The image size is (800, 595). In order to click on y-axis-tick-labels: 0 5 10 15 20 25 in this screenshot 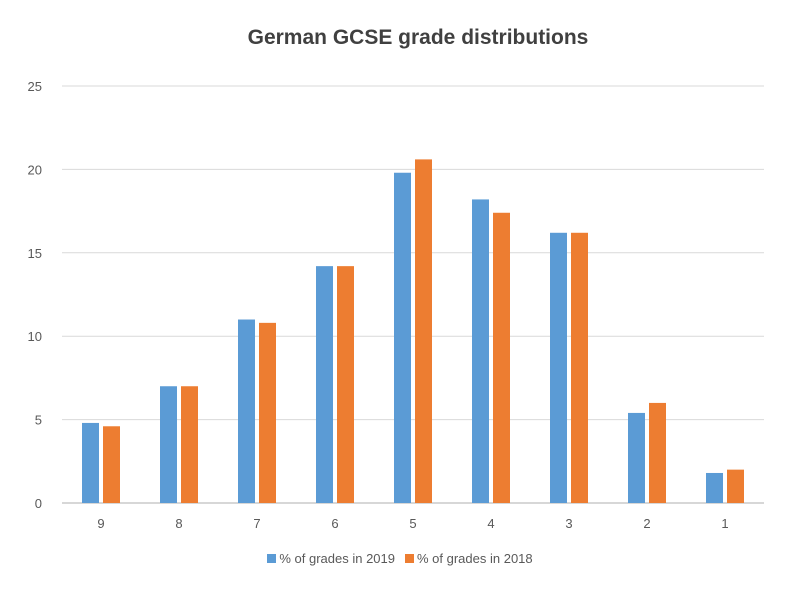, I will do `click(35, 295)`.